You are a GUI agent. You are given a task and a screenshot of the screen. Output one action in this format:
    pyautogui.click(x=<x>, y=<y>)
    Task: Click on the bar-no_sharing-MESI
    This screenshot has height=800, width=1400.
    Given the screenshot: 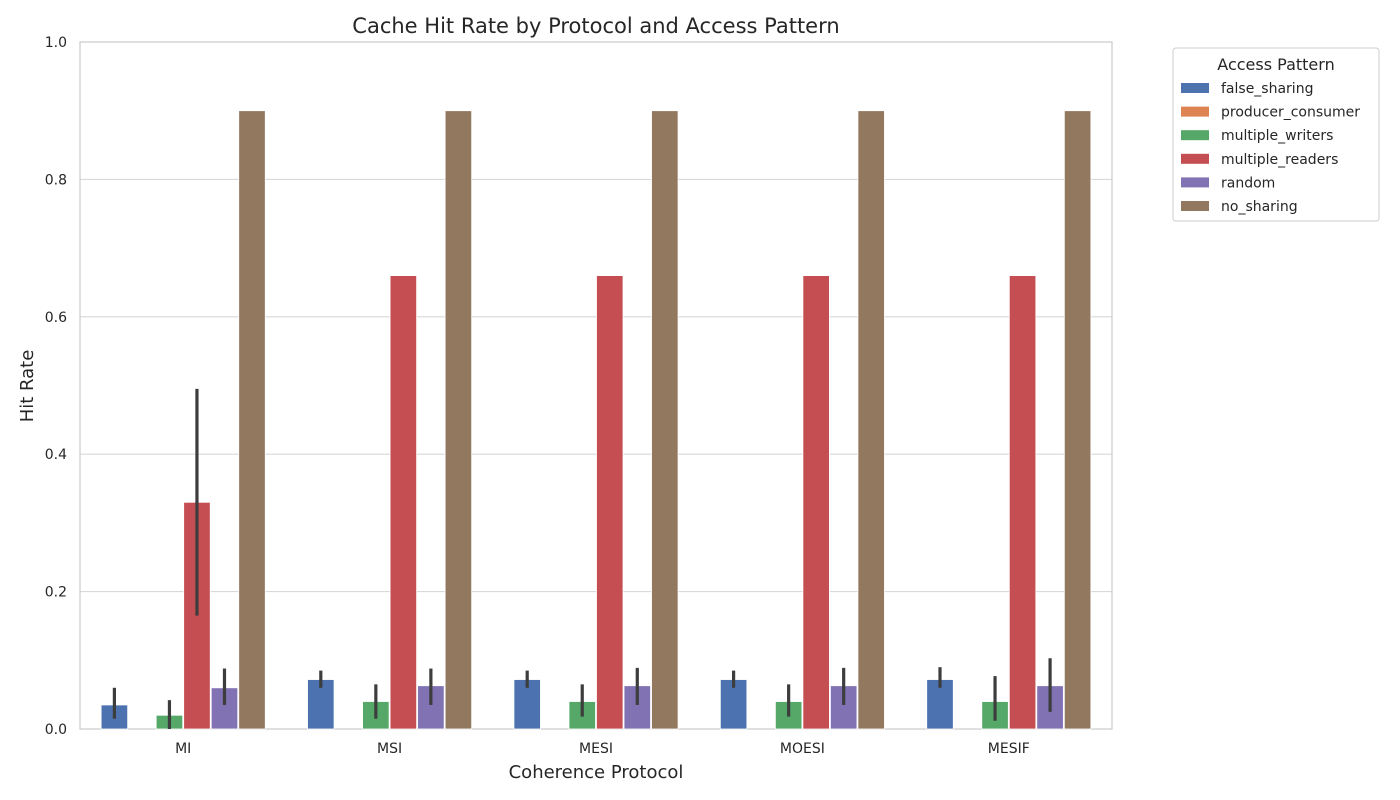 What is the action you would take?
    pyautogui.click(x=665, y=420)
    